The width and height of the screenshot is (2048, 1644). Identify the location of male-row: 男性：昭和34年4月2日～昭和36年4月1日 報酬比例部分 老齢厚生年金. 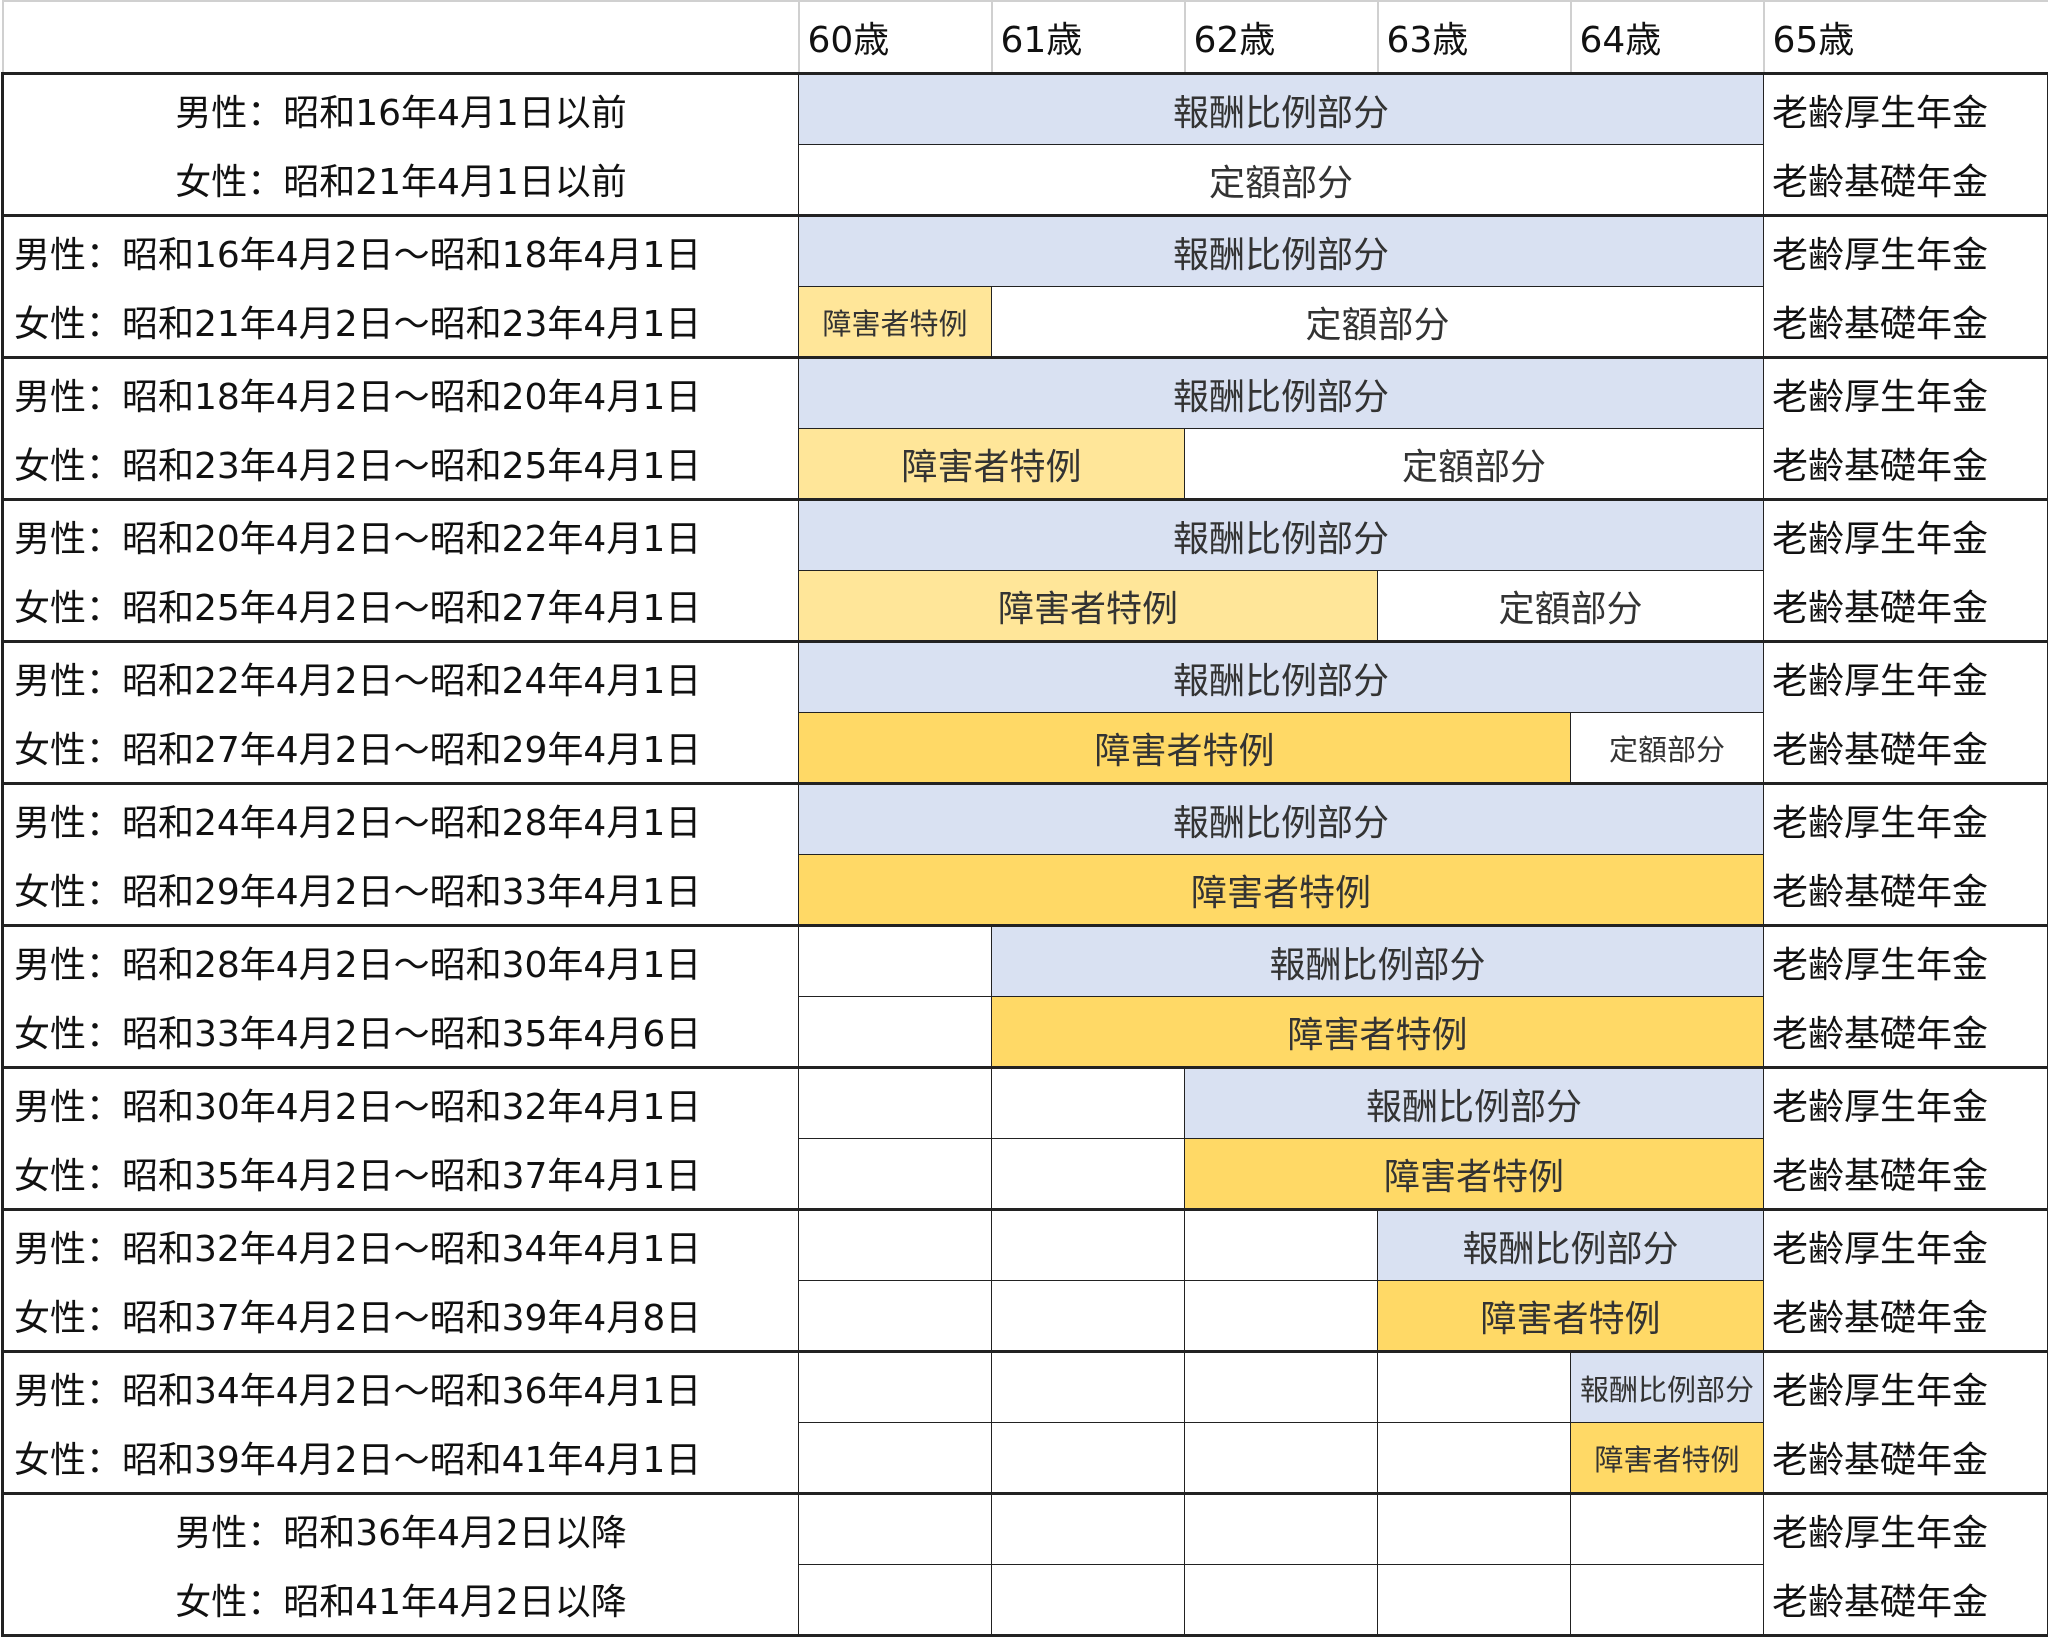
(1024, 1386).